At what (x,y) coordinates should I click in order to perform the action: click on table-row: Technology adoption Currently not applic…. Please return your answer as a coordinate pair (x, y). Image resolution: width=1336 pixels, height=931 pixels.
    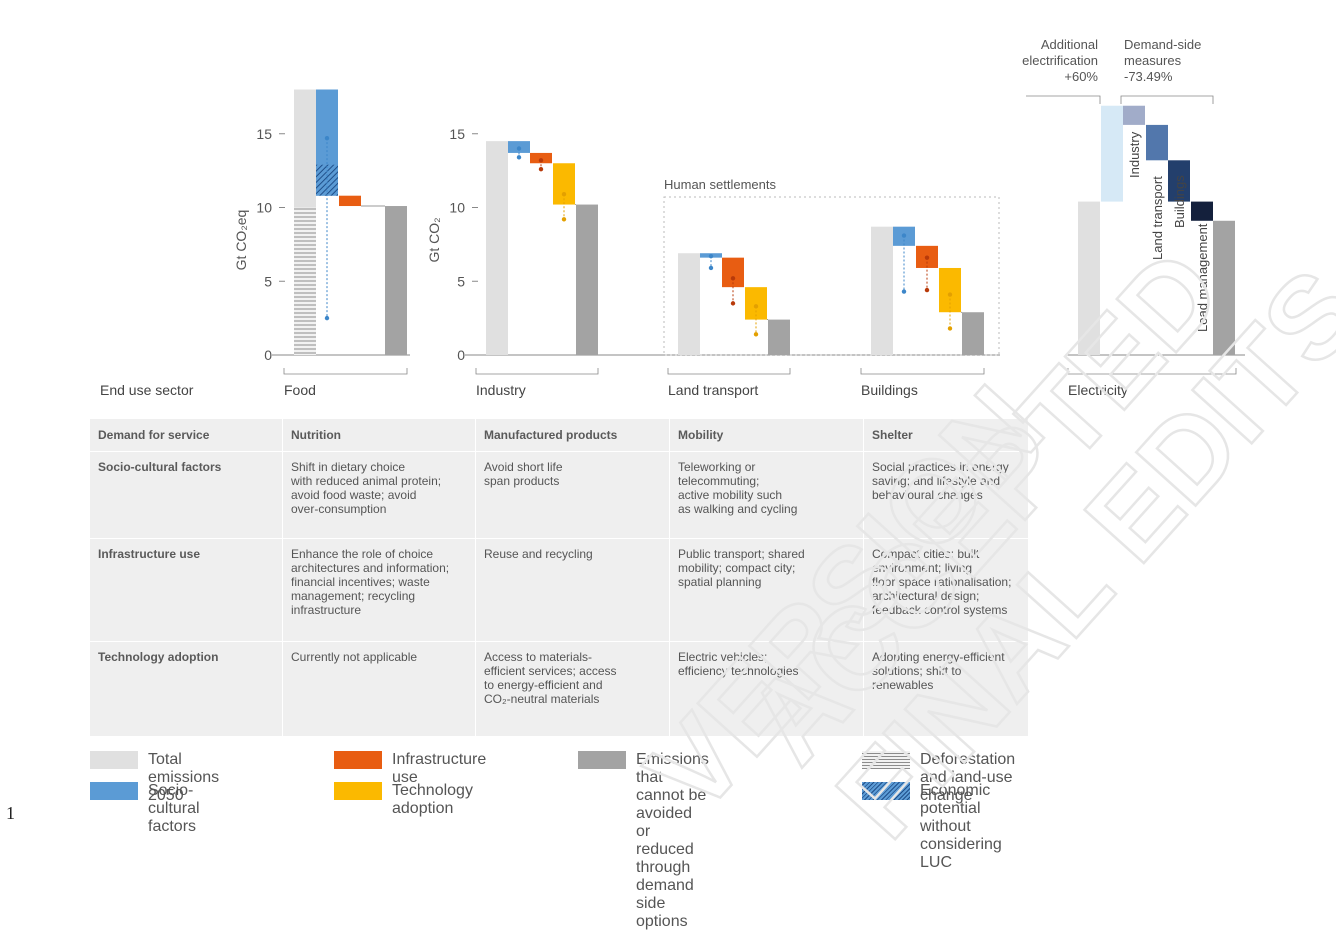
    Looking at the image, I should click on (559, 689).